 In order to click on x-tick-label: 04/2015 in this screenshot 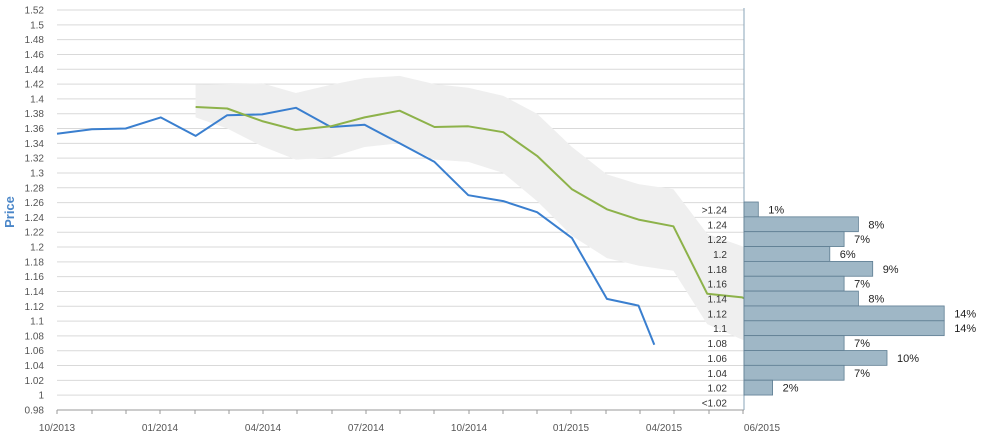, I will do `click(664, 428)`.